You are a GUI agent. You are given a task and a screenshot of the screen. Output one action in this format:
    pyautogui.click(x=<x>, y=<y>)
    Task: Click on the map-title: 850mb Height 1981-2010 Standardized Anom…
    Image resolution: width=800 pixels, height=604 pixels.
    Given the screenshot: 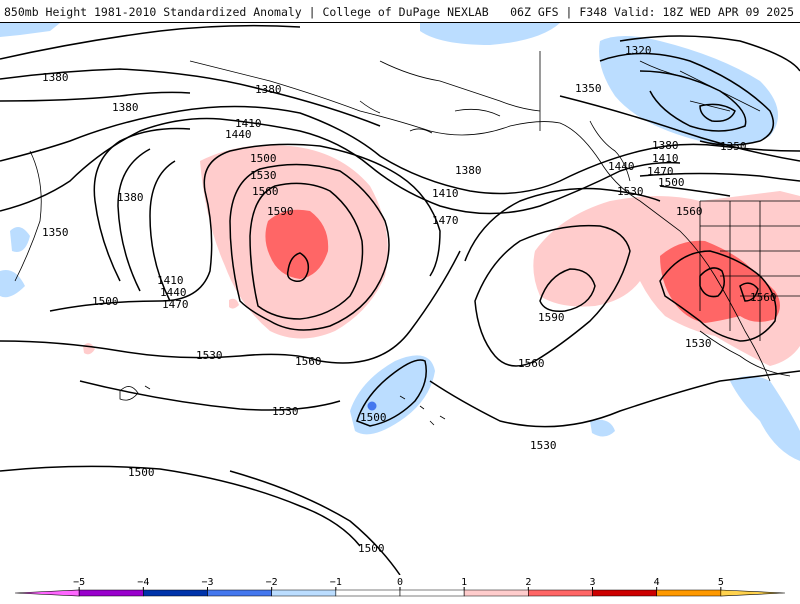 What is the action you would take?
    pyautogui.click(x=246, y=12)
    